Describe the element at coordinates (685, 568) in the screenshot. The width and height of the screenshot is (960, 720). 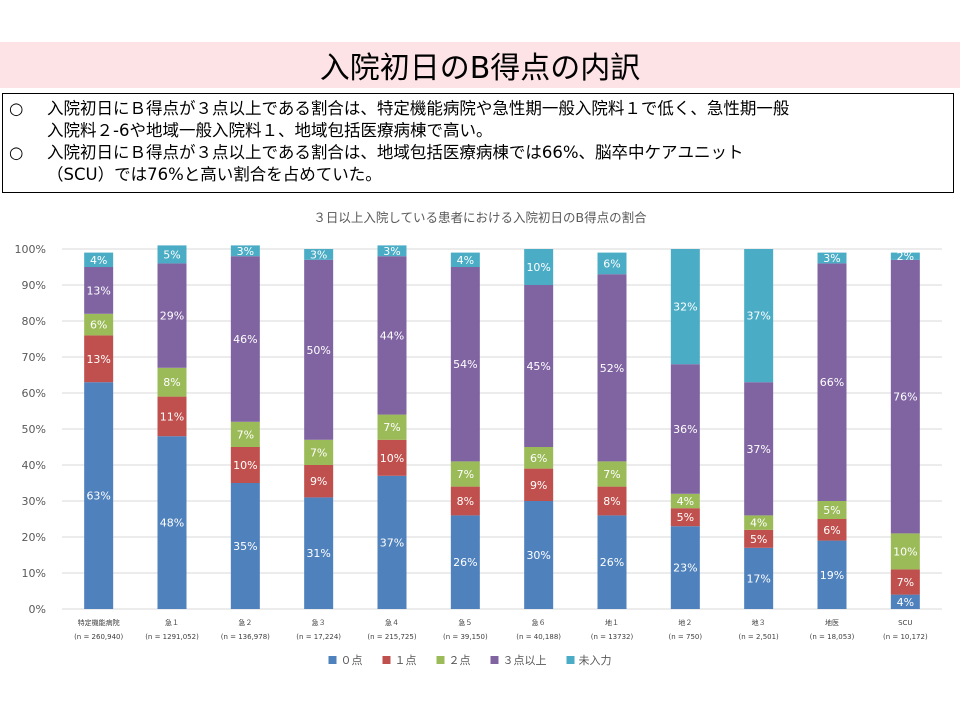
I see `data-label: 23%` at that location.